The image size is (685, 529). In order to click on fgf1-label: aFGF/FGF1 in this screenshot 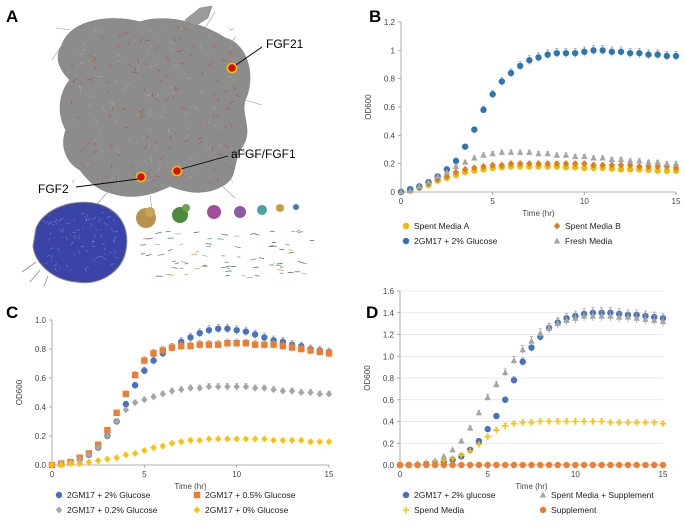, I will do `click(263, 154)`.